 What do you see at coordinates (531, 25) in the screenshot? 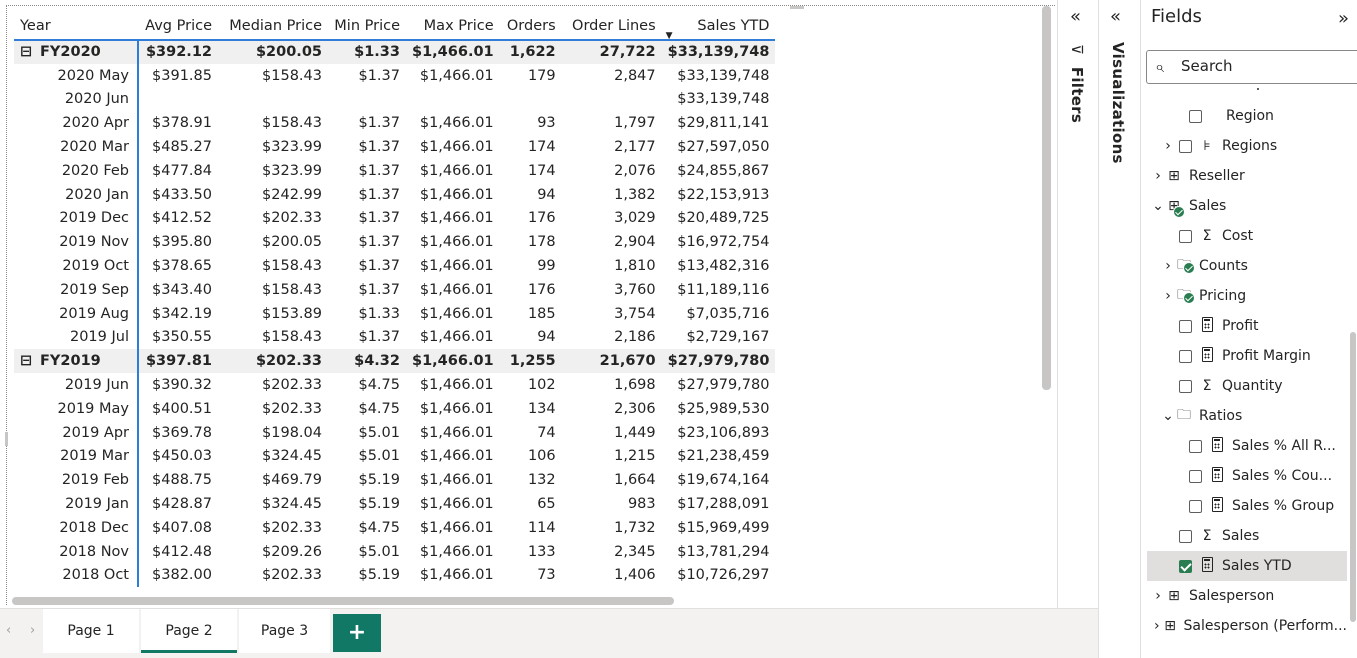
I see `column-header-orders: Orders` at bounding box center [531, 25].